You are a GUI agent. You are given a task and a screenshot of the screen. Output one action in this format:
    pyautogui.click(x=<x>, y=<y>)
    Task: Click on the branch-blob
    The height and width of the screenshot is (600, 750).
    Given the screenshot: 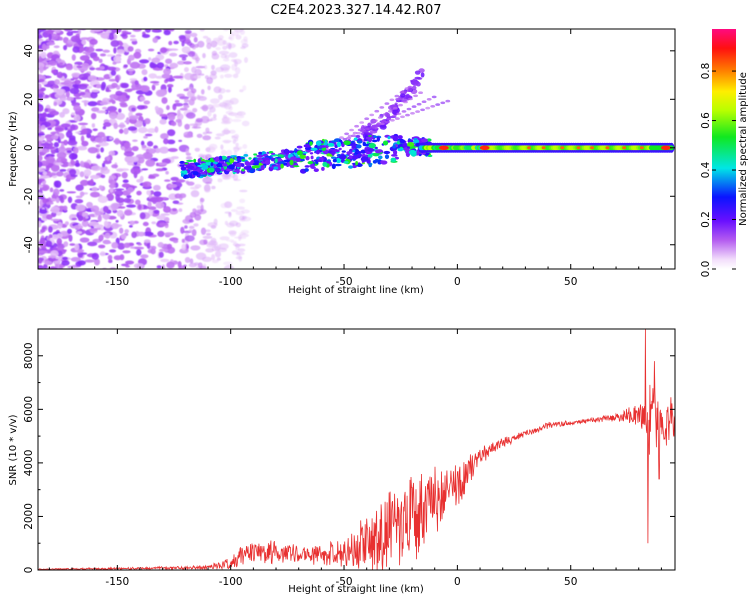 What is the action you would take?
    pyautogui.click(x=414, y=87)
    